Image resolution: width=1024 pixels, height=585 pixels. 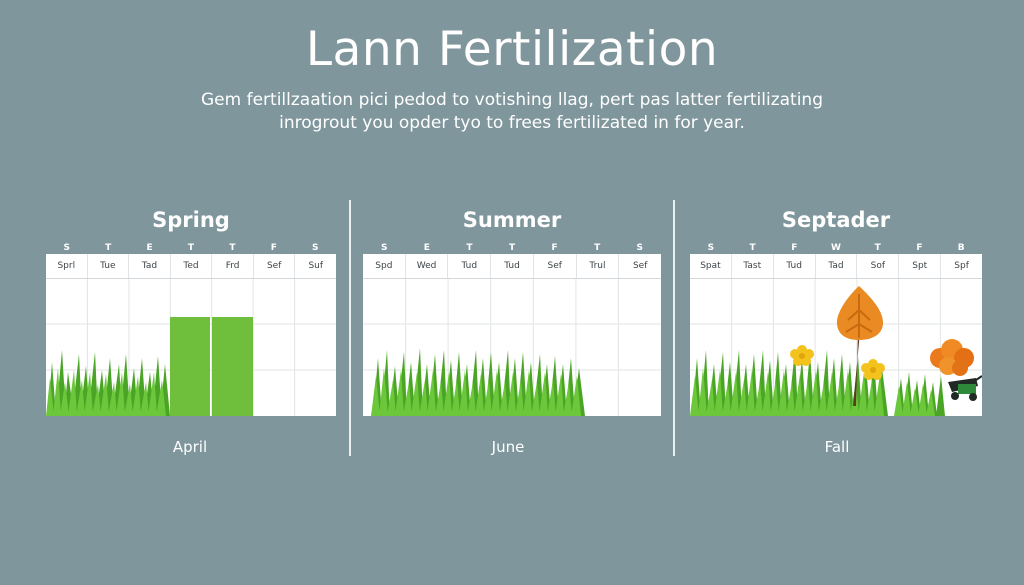 I want to click on month-label: Fall, so click(x=837, y=447).